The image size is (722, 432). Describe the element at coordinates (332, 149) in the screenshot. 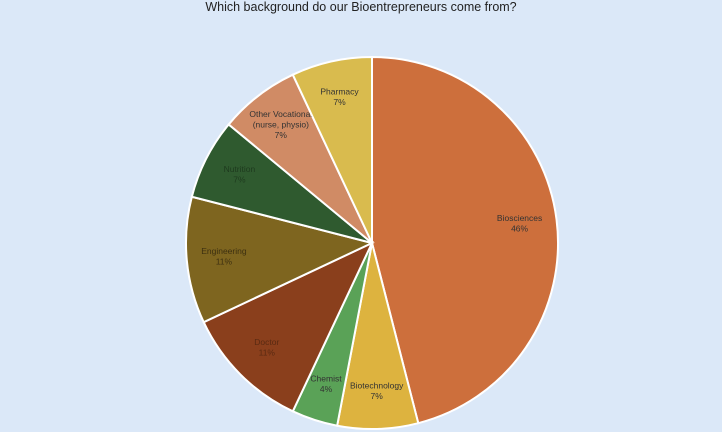

I see `pie-slice-pharmacy` at that location.